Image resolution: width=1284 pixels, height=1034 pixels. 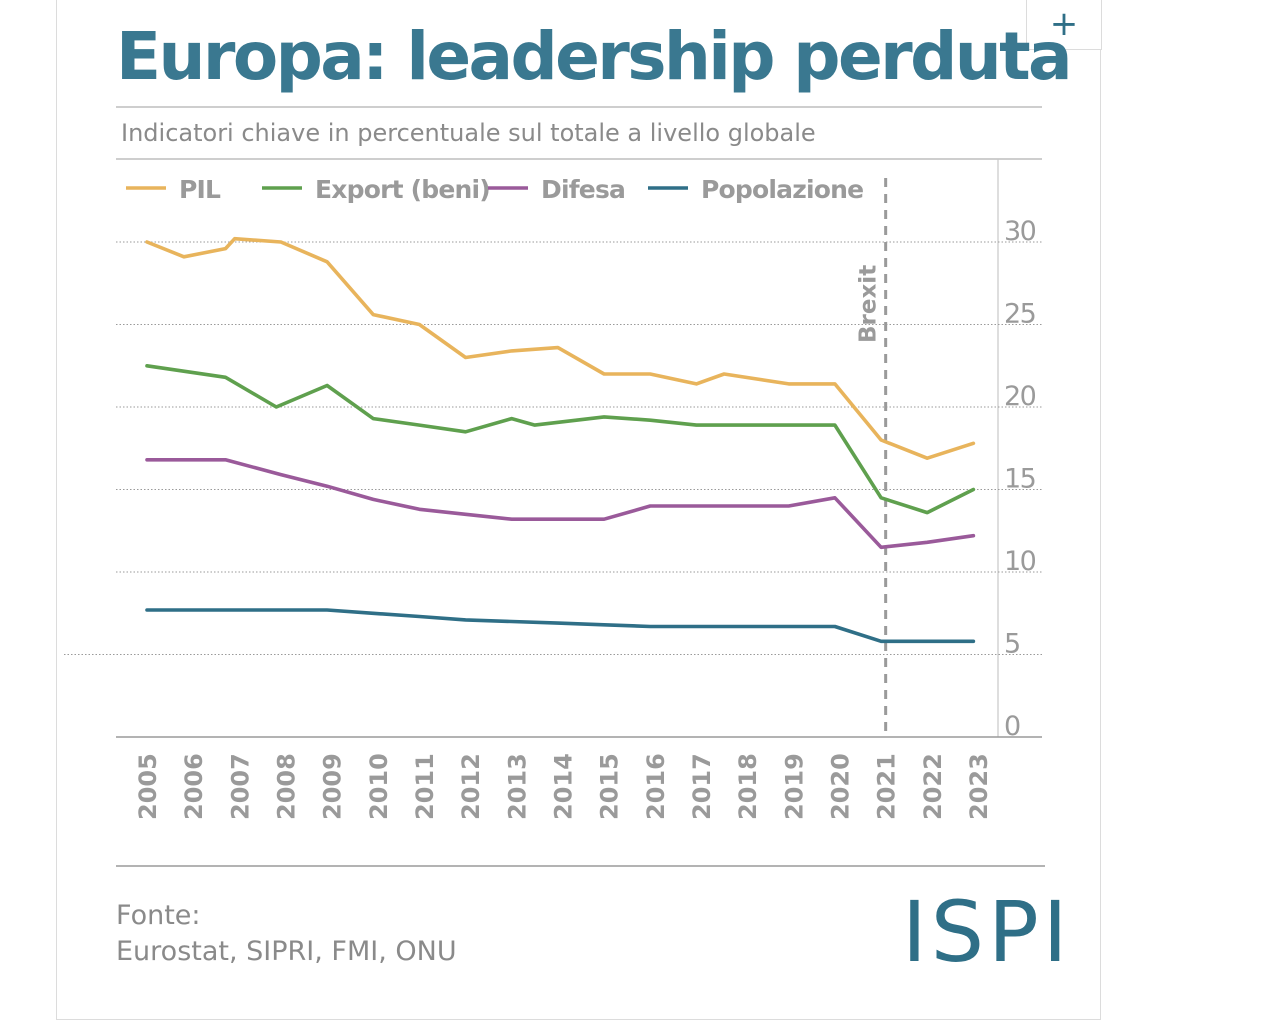 What do you see at coordinates (1012, 644) in the screenshot?
I see `y-tick-label: 5` at bounding box center [1012, 644].